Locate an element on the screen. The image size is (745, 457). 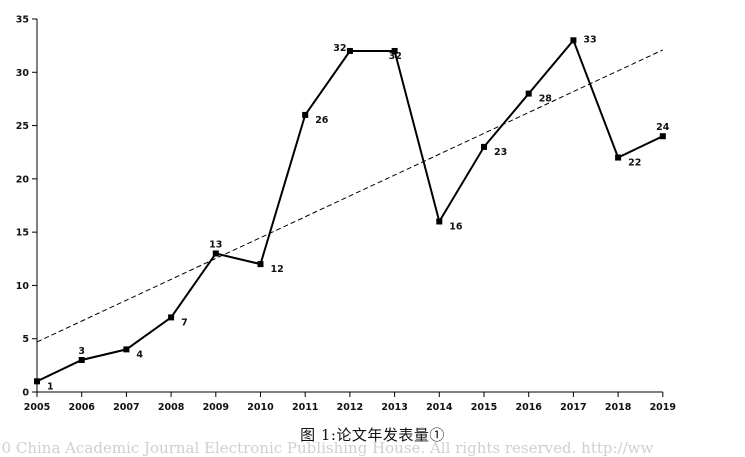
x-tick-label: 2015 is located at coordinates (484, 407).